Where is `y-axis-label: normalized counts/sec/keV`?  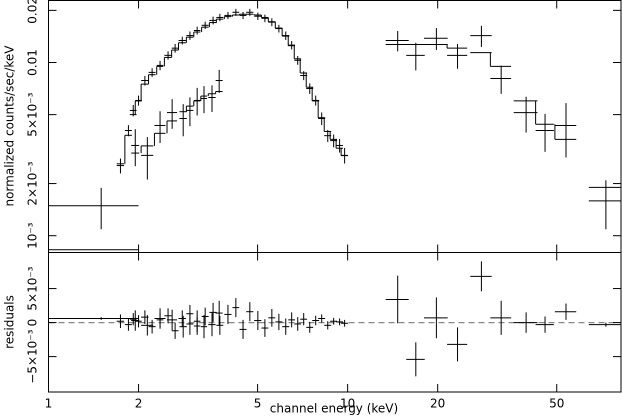
y-axis-label: normalized counts/sec/keV is located at coordinates (10, 126).